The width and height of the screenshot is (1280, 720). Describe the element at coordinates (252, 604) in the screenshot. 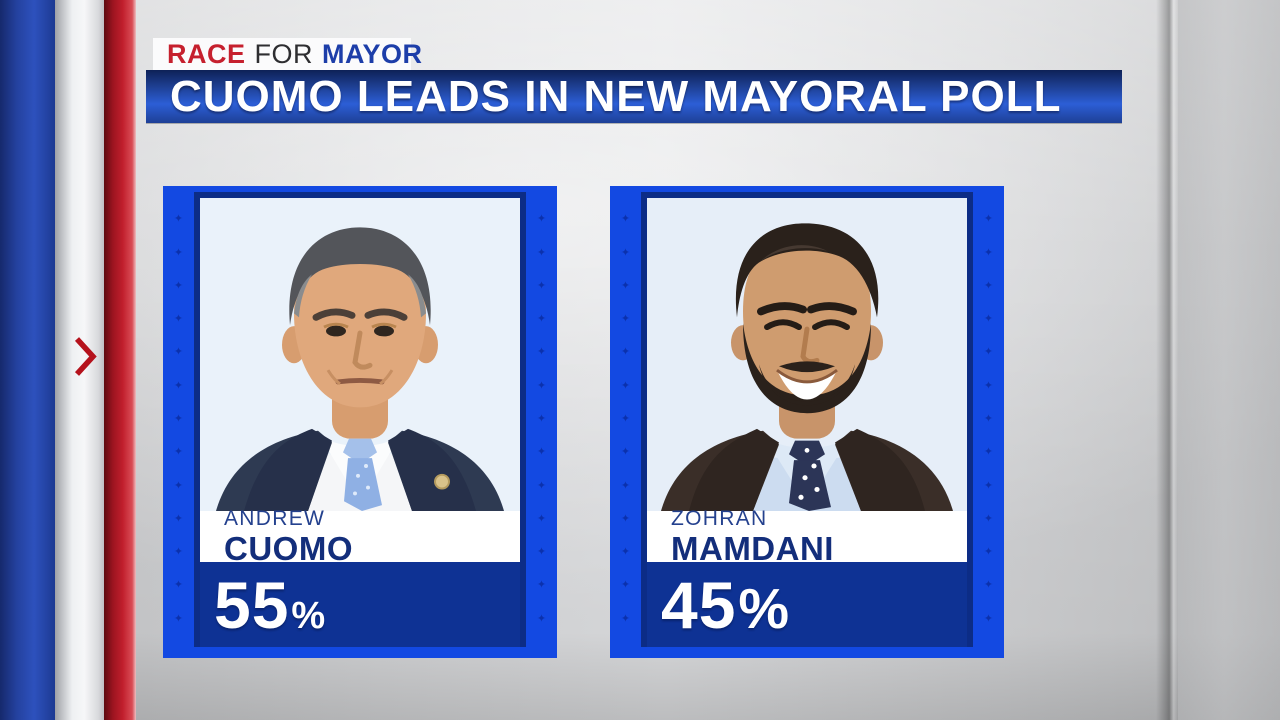

I see `poll-value: 55` at that location.